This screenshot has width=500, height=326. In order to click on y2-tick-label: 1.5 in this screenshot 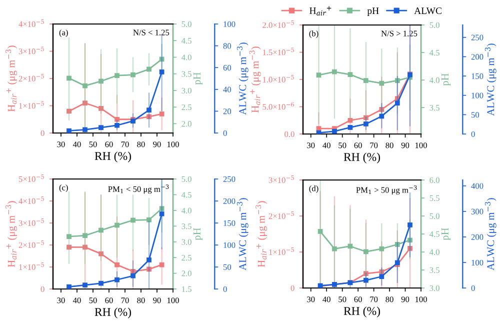, I will do `click(187, 289)`.